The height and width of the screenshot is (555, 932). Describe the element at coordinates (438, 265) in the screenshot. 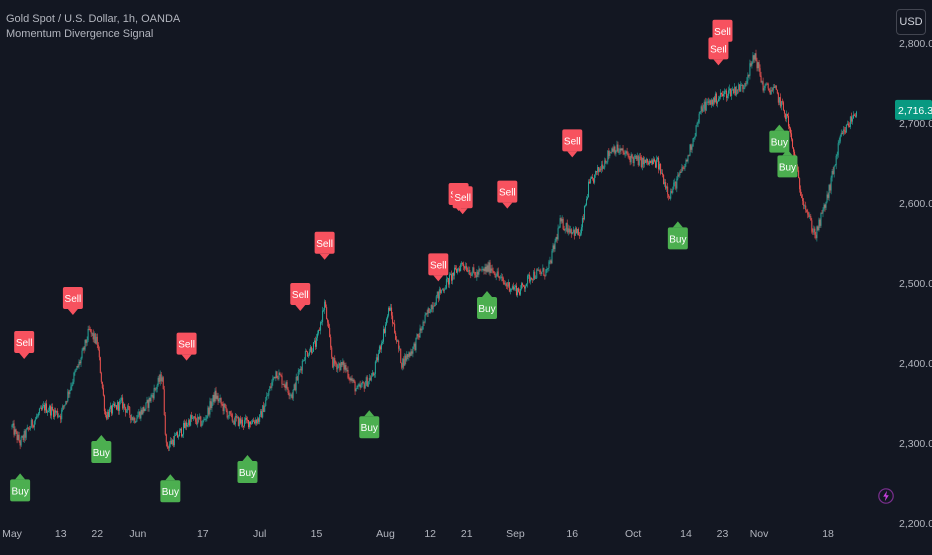

I see `sell-label: Sell` at that location.